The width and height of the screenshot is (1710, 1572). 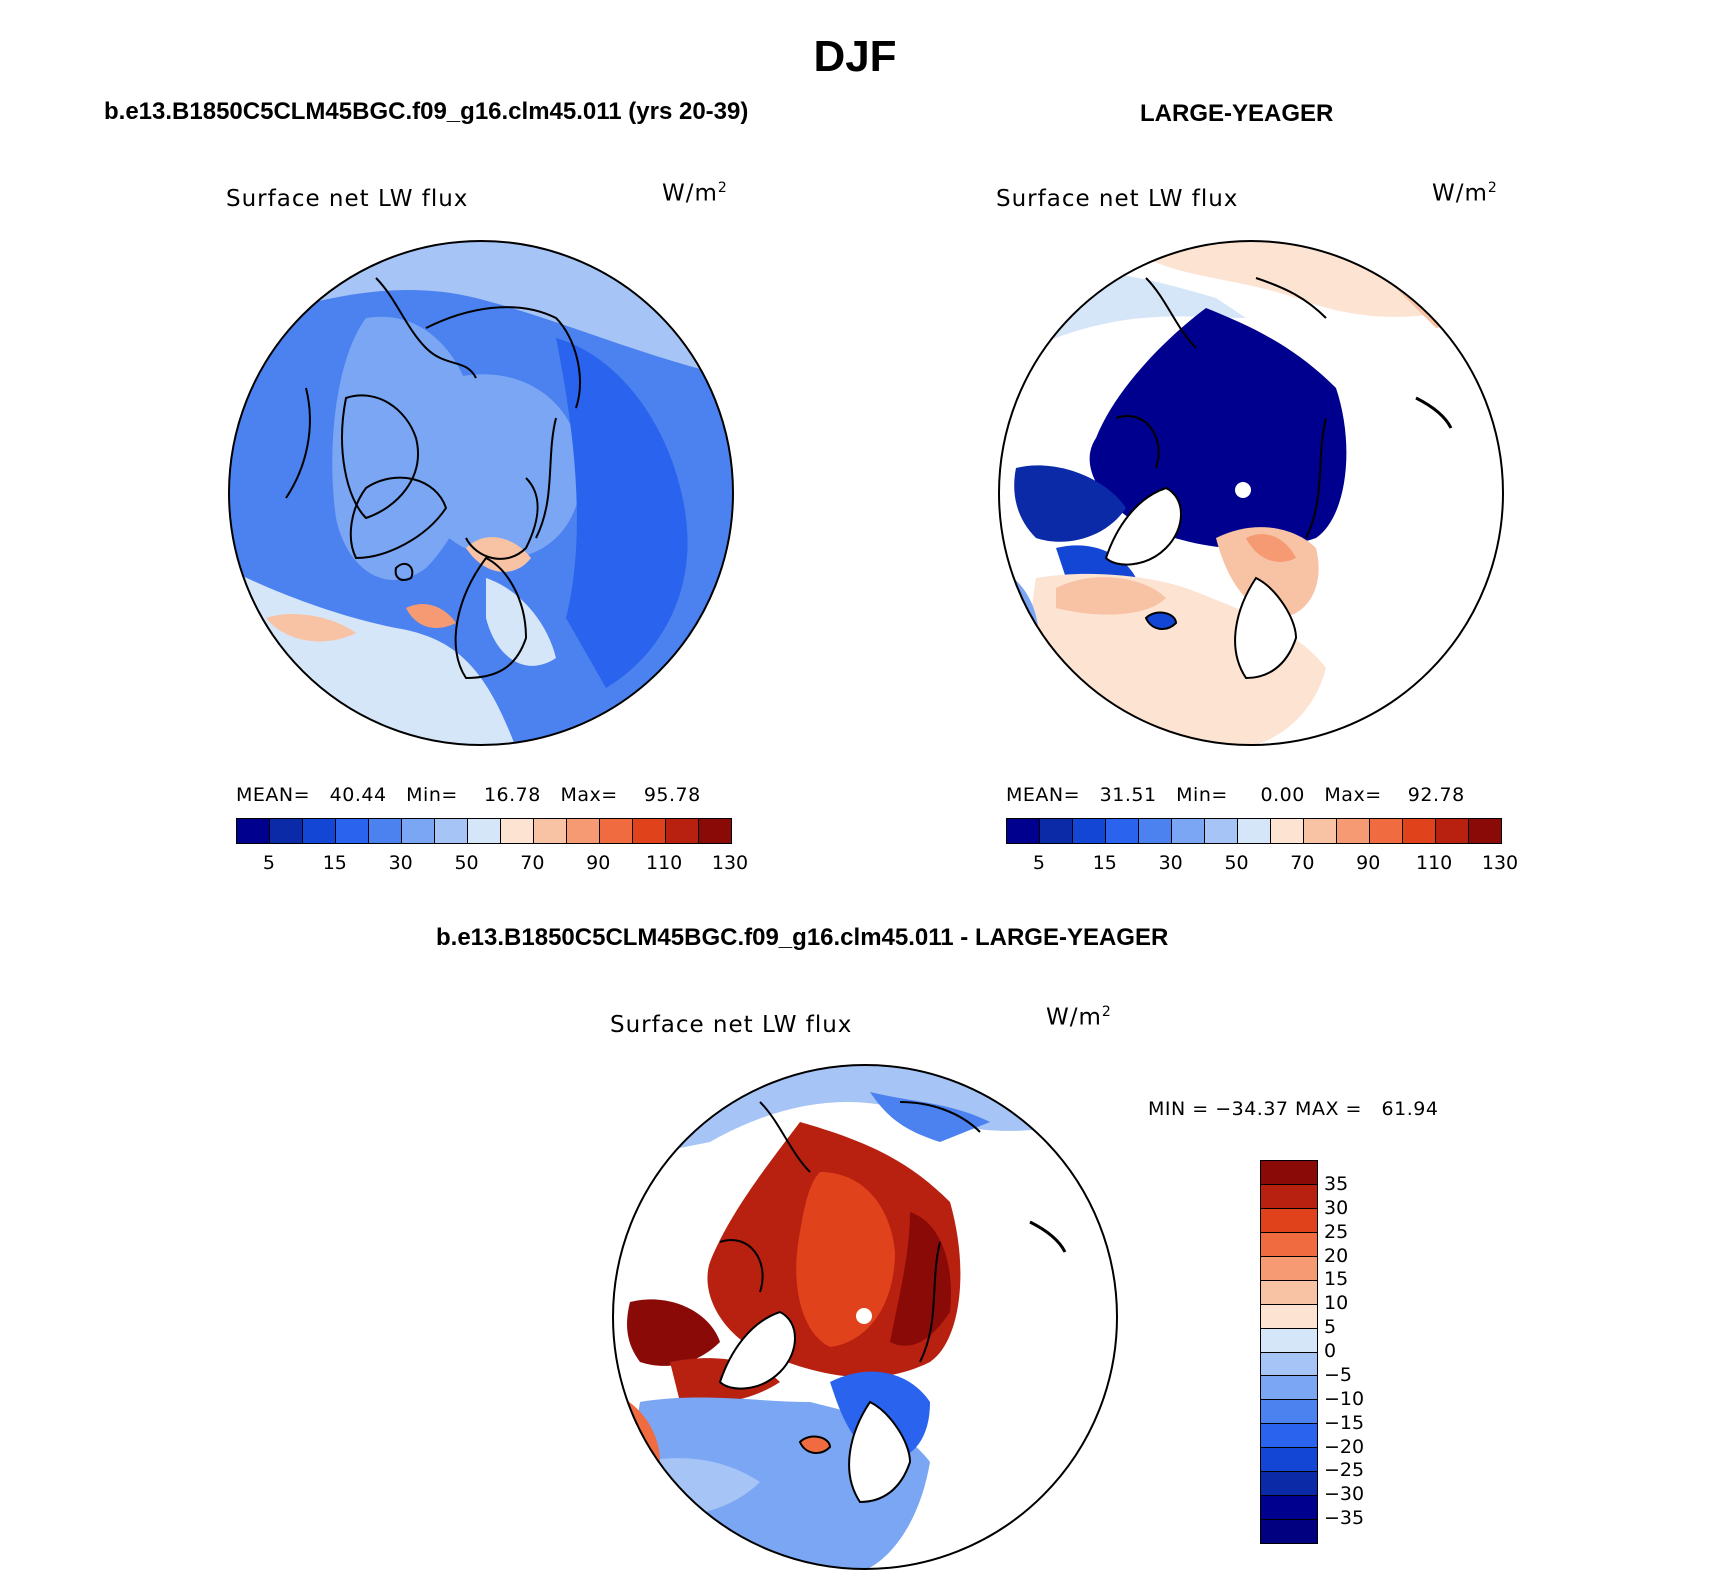 What do you see at coordinates (347, 199) in the screenshot?
I see `panel-1-plot-label: Surface net LW flux` at bounding box center [347, 199].